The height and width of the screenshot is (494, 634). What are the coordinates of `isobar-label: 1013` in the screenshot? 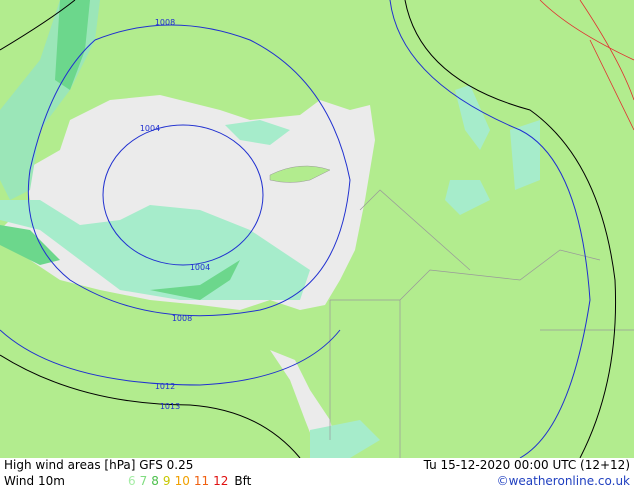 It's located at (170, 406).